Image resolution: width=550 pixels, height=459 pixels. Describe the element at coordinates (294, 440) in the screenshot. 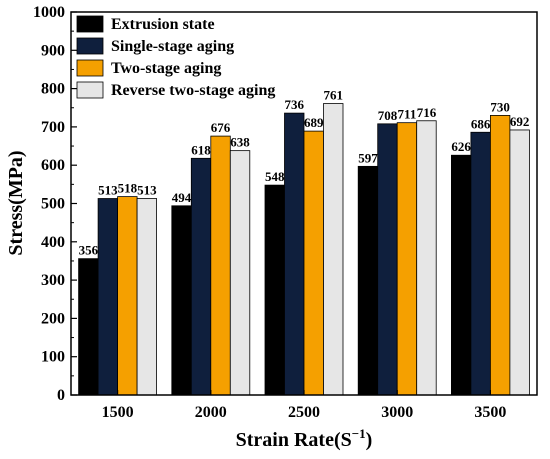

I see `x-axis-title-main: Strain Rate(S` at that location.